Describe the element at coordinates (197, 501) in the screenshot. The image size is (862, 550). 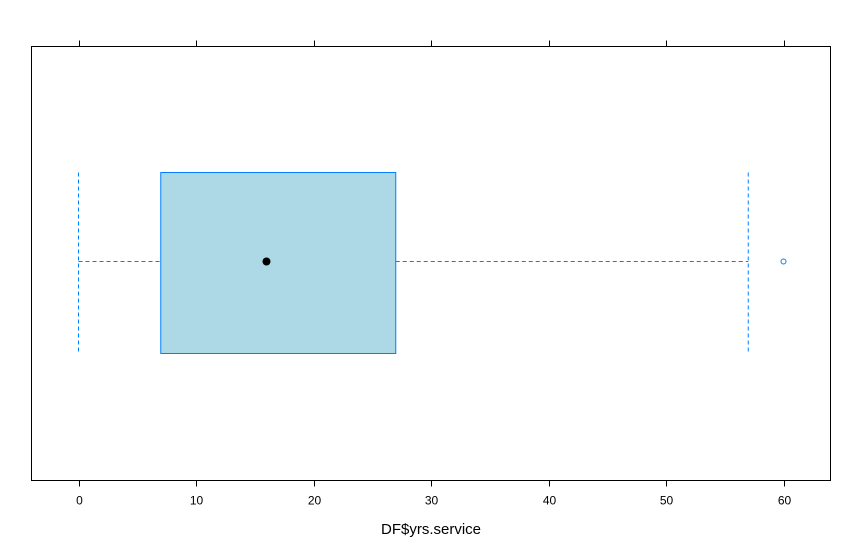
I see `x-tick-label: 10` at that location.